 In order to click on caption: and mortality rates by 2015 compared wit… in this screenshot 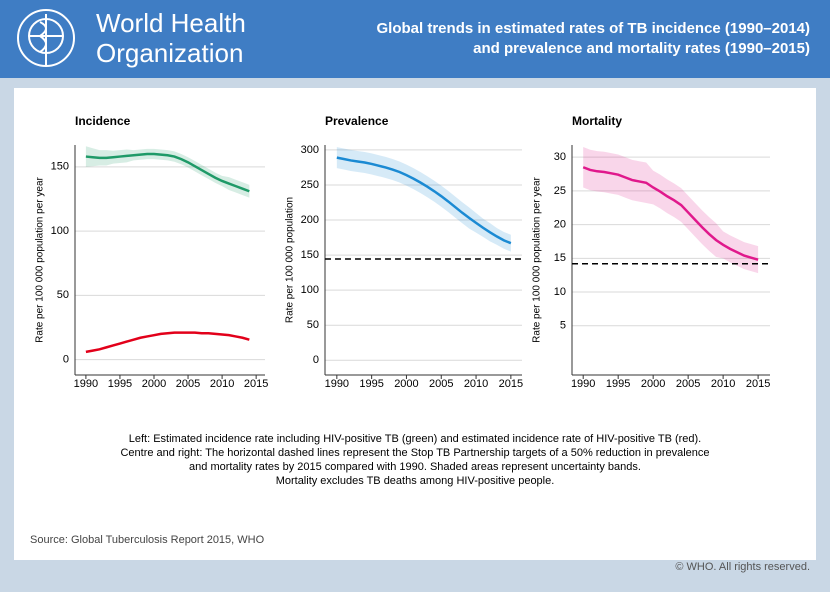, I will do `click(415, 467)`.